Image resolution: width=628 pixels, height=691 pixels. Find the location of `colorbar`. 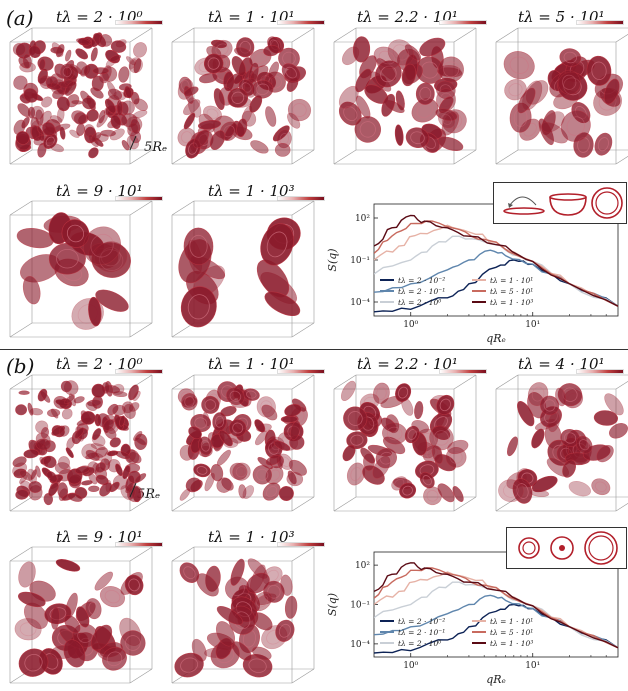

colorbar is located at coordinates (600, 22).